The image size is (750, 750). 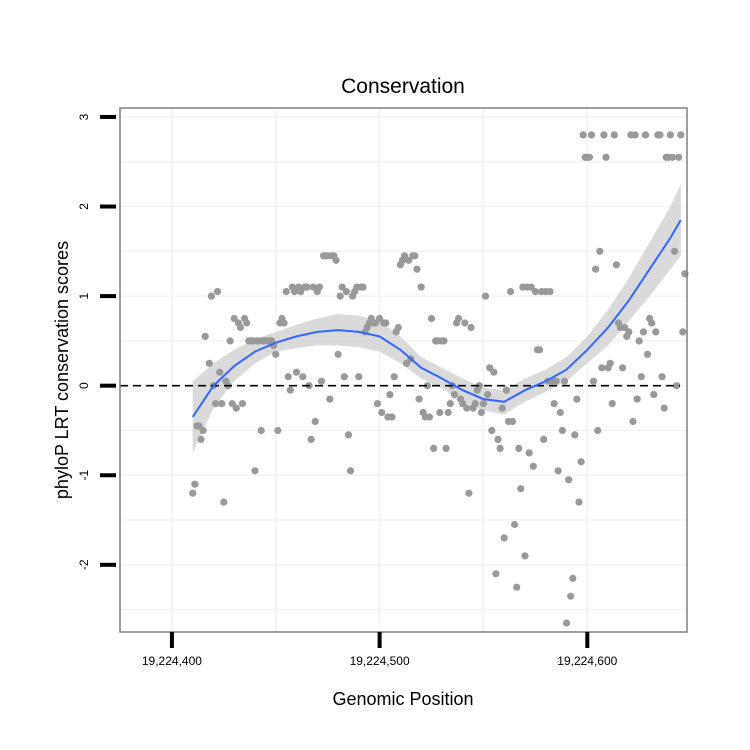 I want to click on x-axis-ticks: 19,224,400 19,224,500 19,224,600, so click(x=380, y=650).